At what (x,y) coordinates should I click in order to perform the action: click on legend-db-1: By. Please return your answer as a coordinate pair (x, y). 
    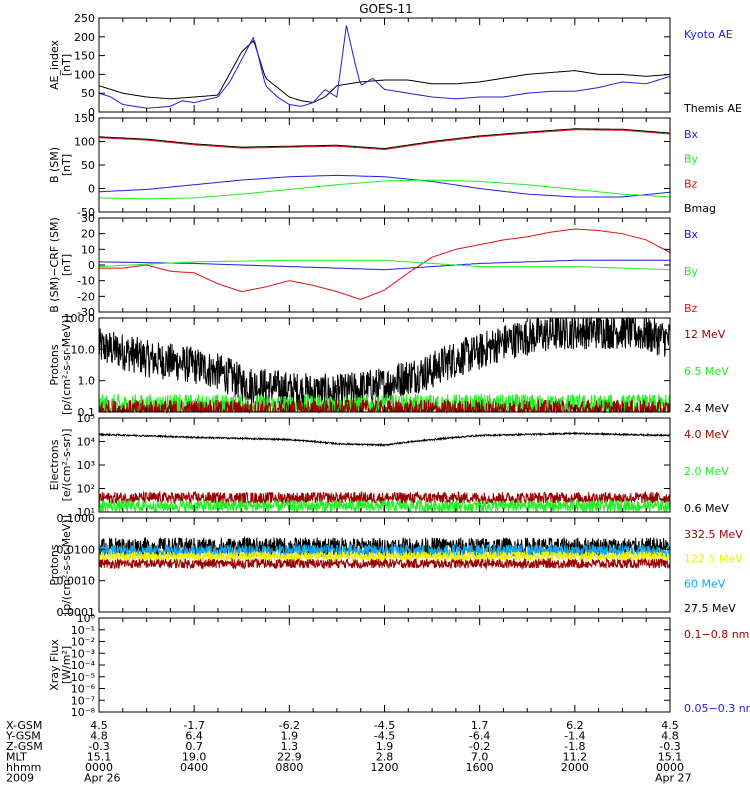
    Looking at the image, I should click on (691, 271).